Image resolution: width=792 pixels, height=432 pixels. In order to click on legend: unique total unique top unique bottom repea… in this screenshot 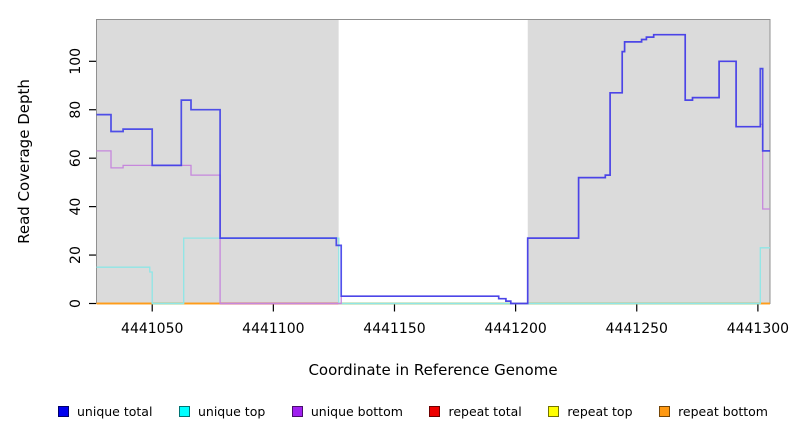, I will do `click(411, 411)`.